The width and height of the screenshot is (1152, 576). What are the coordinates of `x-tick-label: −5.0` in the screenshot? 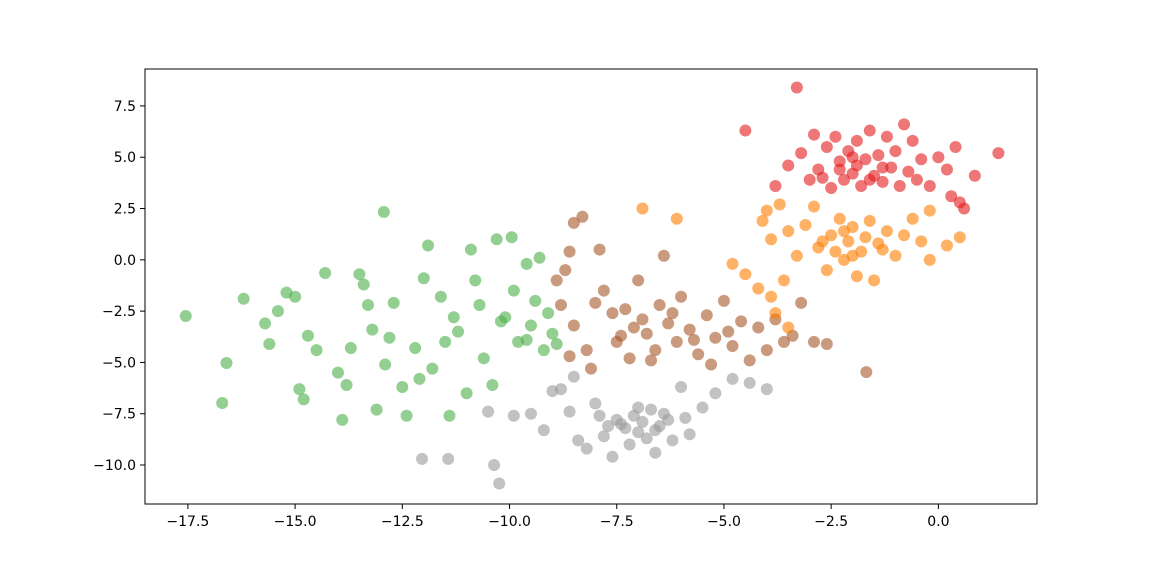 It's located at (724, 522).